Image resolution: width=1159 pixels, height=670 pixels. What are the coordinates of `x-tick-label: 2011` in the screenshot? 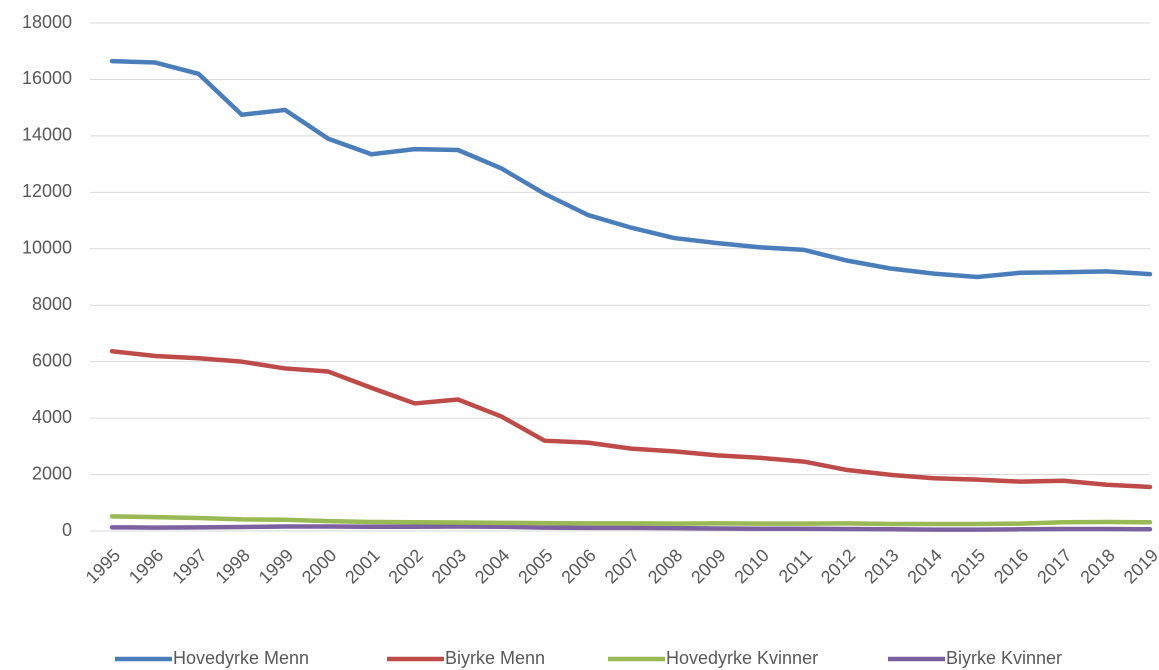 It's located at (796, 566).